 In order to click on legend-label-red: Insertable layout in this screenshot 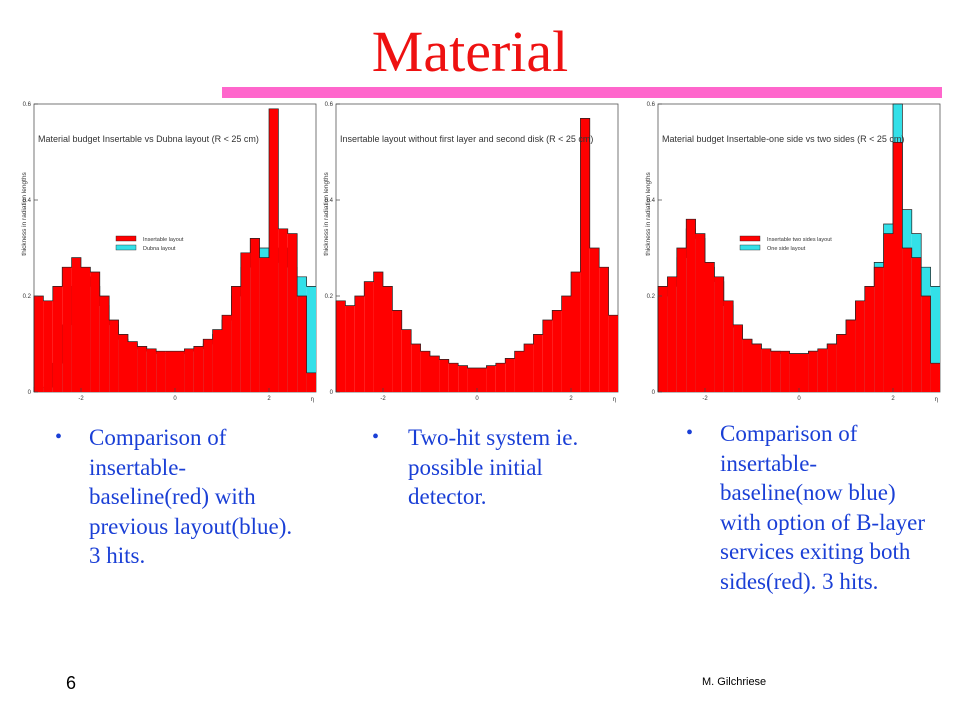, I will do `click(163, 240)`.